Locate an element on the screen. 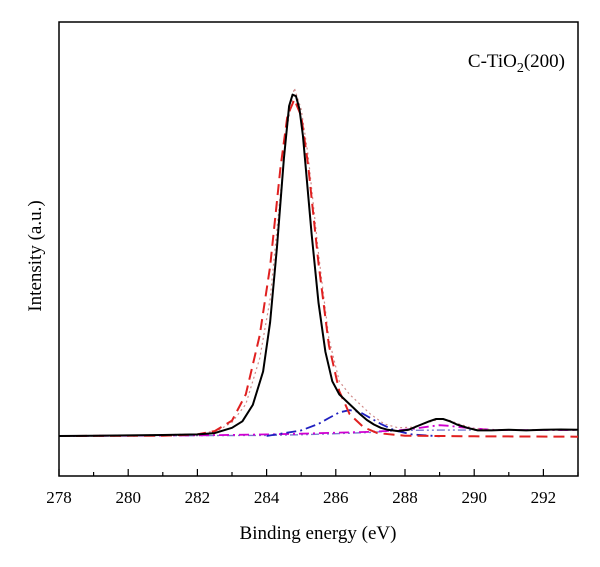  x-tick-label: 284 is located at coordinates (267, 497).